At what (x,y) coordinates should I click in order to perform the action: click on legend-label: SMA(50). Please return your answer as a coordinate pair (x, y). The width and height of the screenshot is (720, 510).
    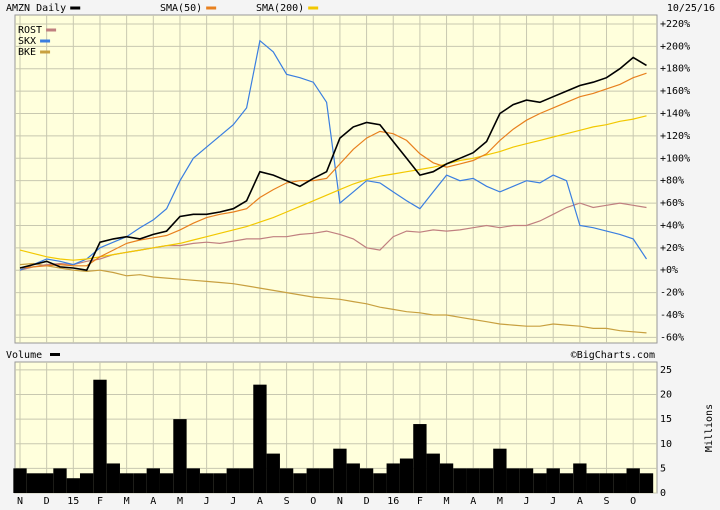
    Looking at the image, I should click on (181, 8).